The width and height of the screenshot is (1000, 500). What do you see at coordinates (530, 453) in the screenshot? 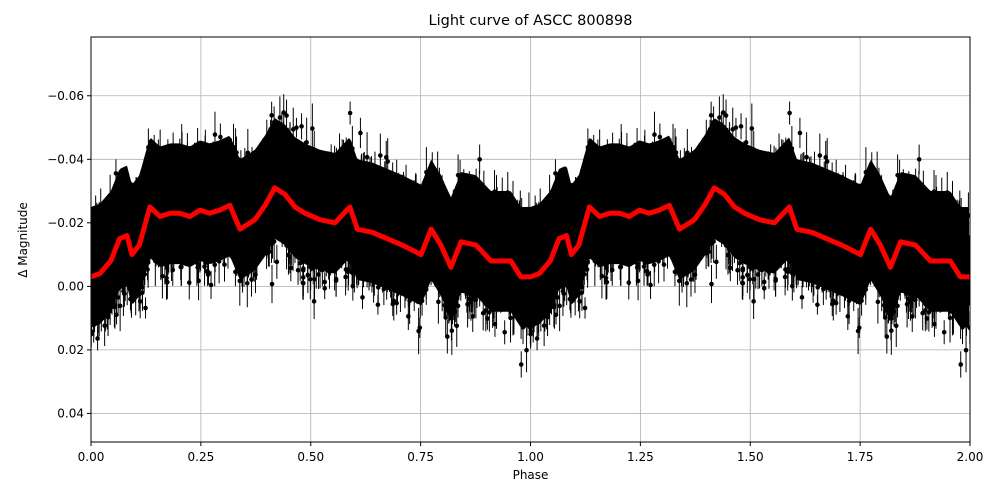
I see `x-axis-ticks: 0.00 0.25 0.50 0.75 1.00 1.25 1.50 1.75 2.00` at bounding box center [530, 453].